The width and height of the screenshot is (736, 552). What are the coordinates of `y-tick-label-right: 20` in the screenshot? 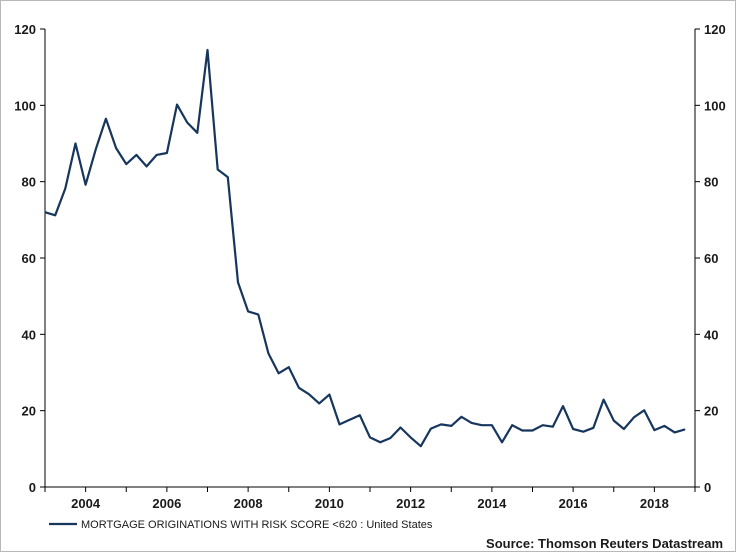 It's located at (711, 411).